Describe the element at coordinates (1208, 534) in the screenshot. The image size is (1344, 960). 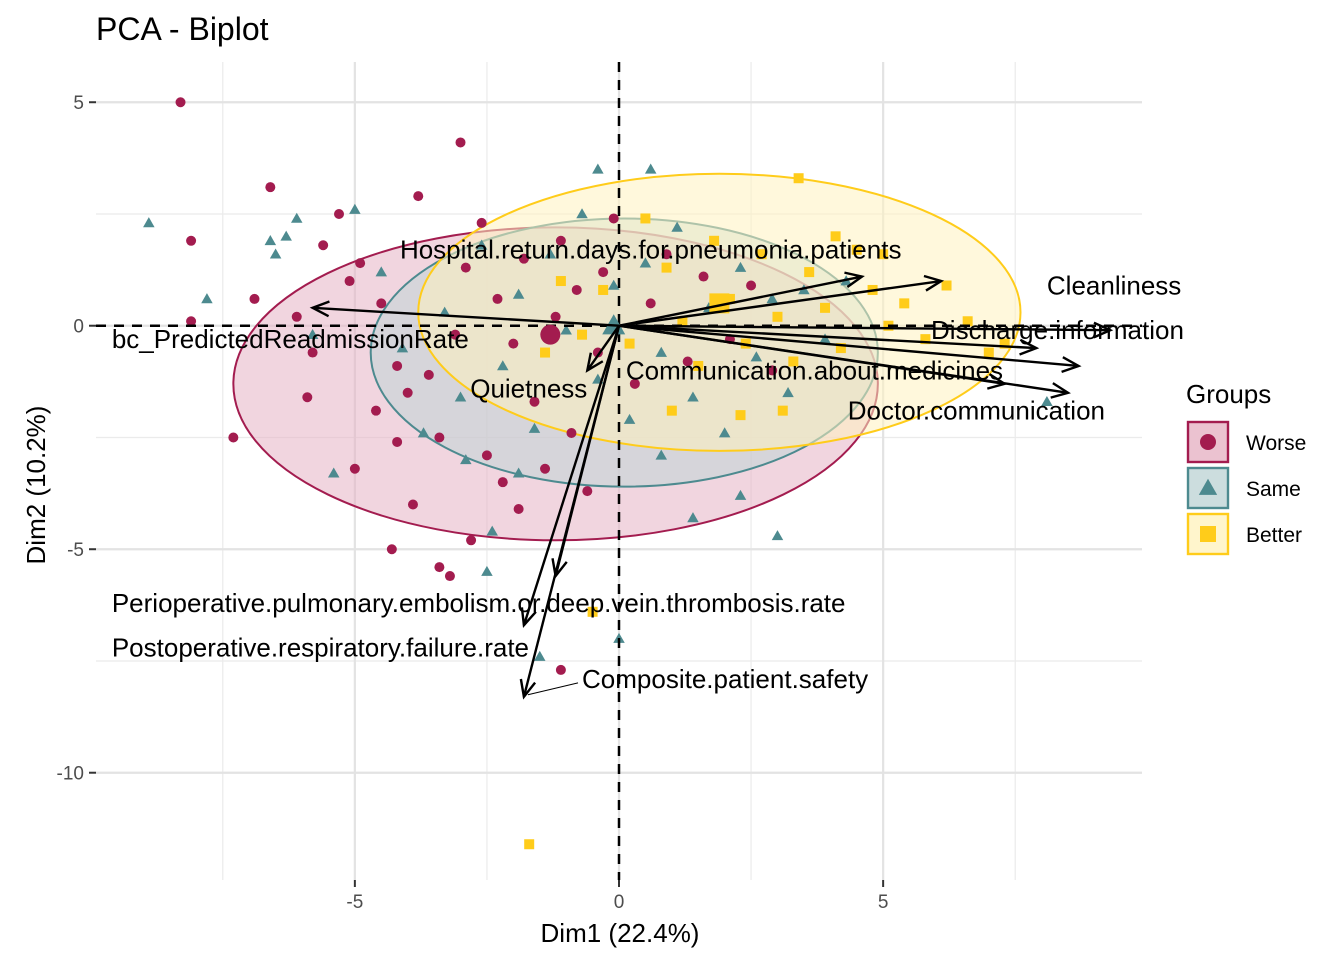
I see `legend-symbol-better` at that location.